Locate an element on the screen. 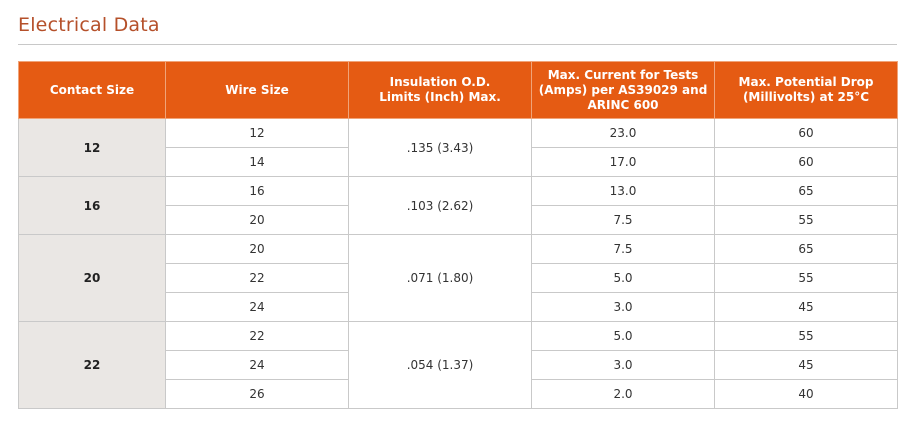 Image resolution: width=915 pixels, height=434 pixels. wire-size-cell: 14 is located at coordinates (257, 162).